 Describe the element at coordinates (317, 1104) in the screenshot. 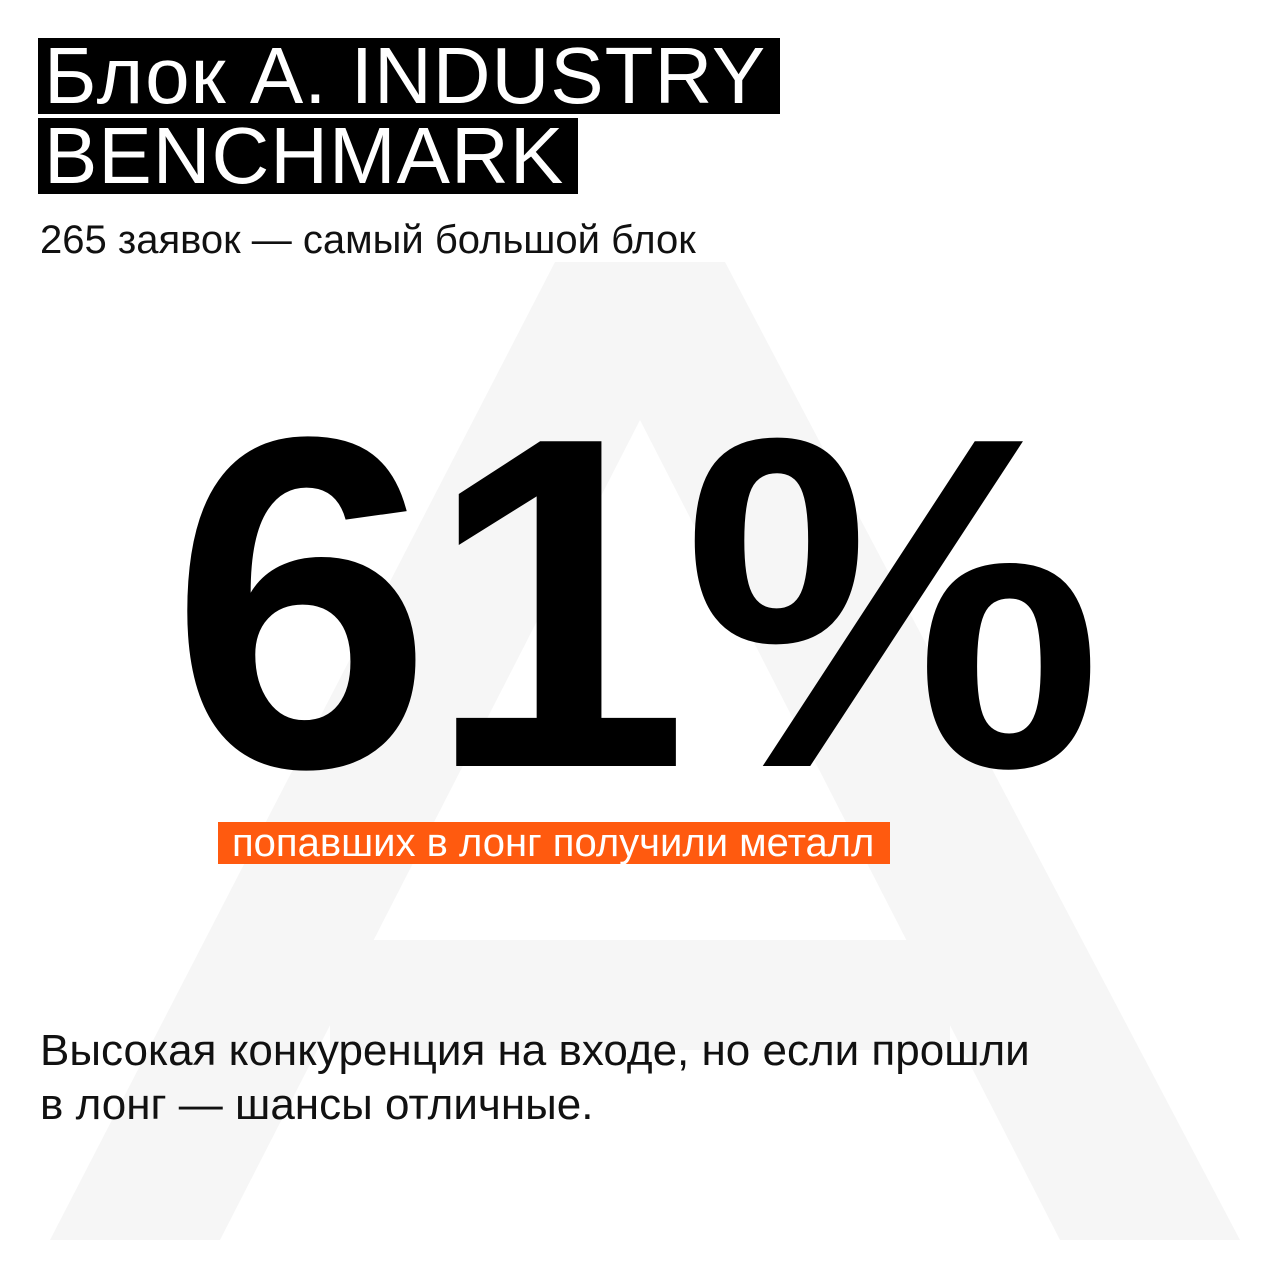

I see `body-text: в лонг — шансы отличные.` at that location.